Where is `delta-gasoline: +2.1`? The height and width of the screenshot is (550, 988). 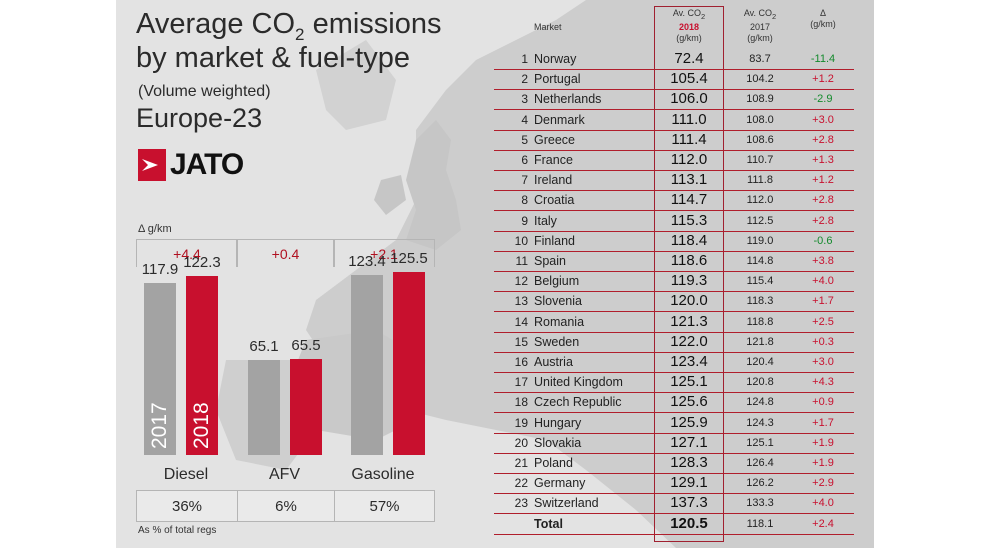 delta-gasoline: +2.1 is located at coordinates (384, 253).